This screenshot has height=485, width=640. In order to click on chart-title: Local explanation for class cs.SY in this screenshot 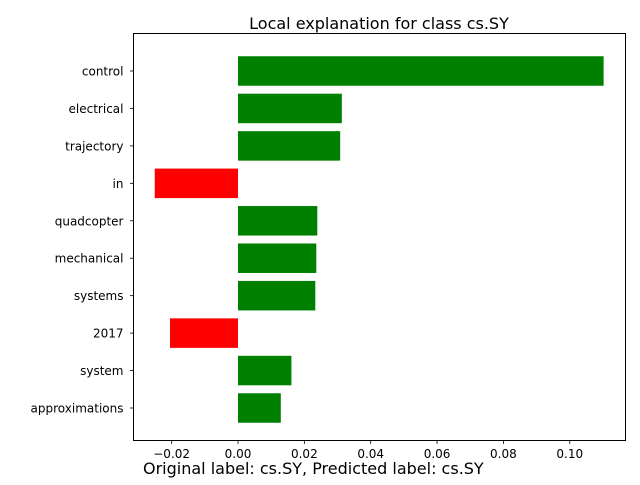, I will do `click(379, 23)`.